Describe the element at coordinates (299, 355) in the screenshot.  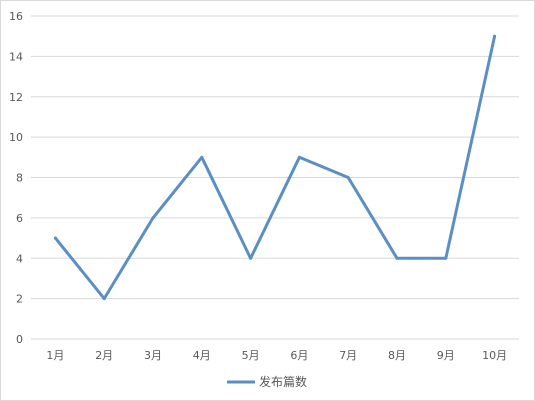
I see `x-tick-label: 6月` at that location.